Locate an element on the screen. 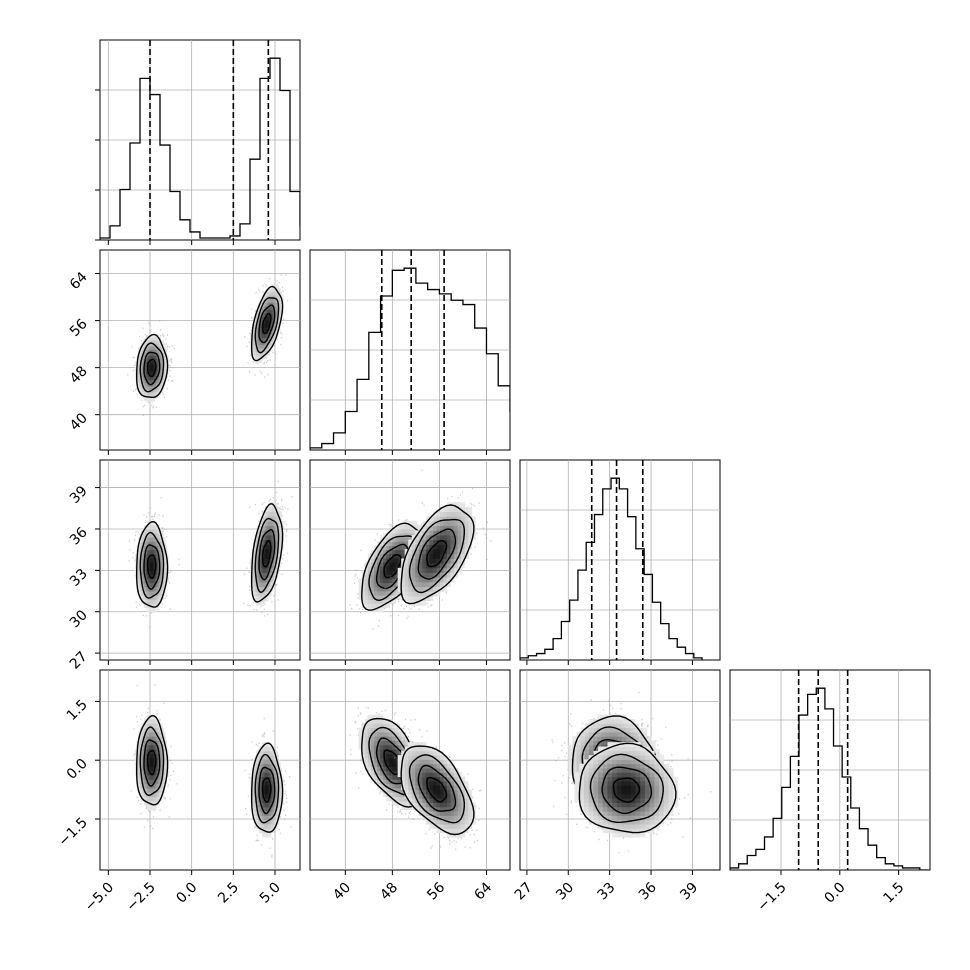  hist-bar is located at coordinates (422, 366).